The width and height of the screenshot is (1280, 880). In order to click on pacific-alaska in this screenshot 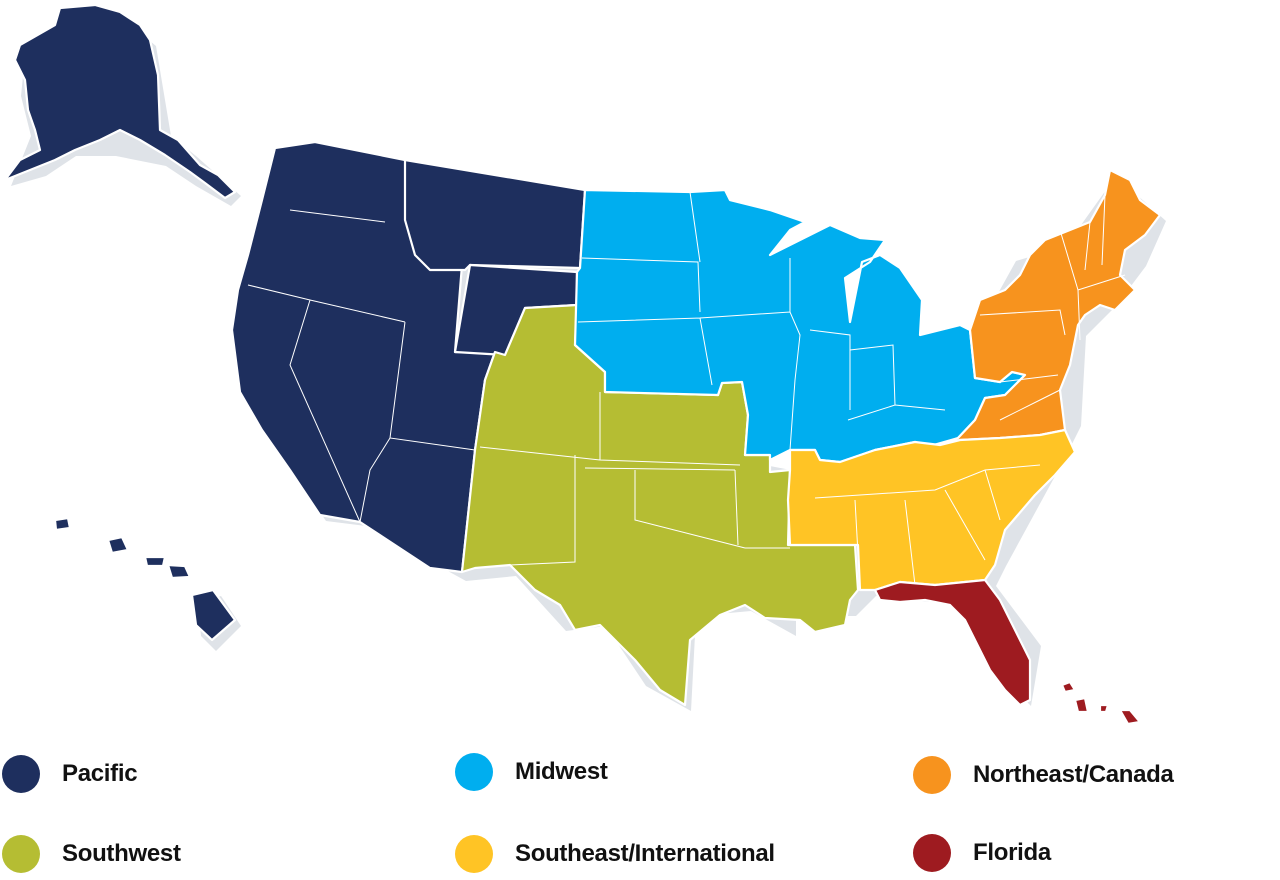, I will do `click(120, 101)`.